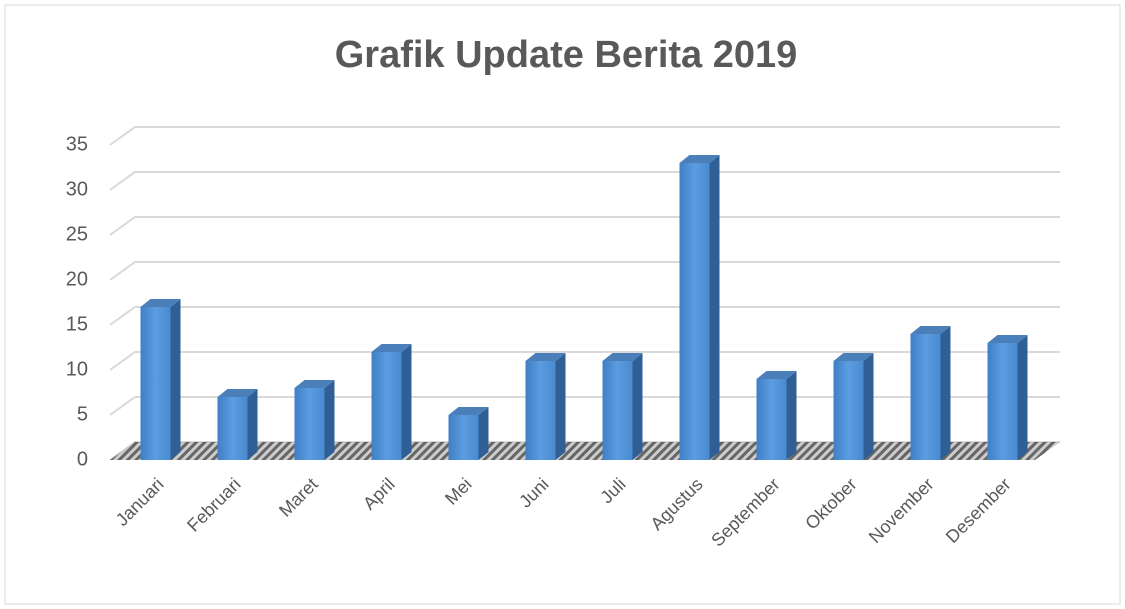  I want to click on y-tick-label: 25, so click(77, 234).